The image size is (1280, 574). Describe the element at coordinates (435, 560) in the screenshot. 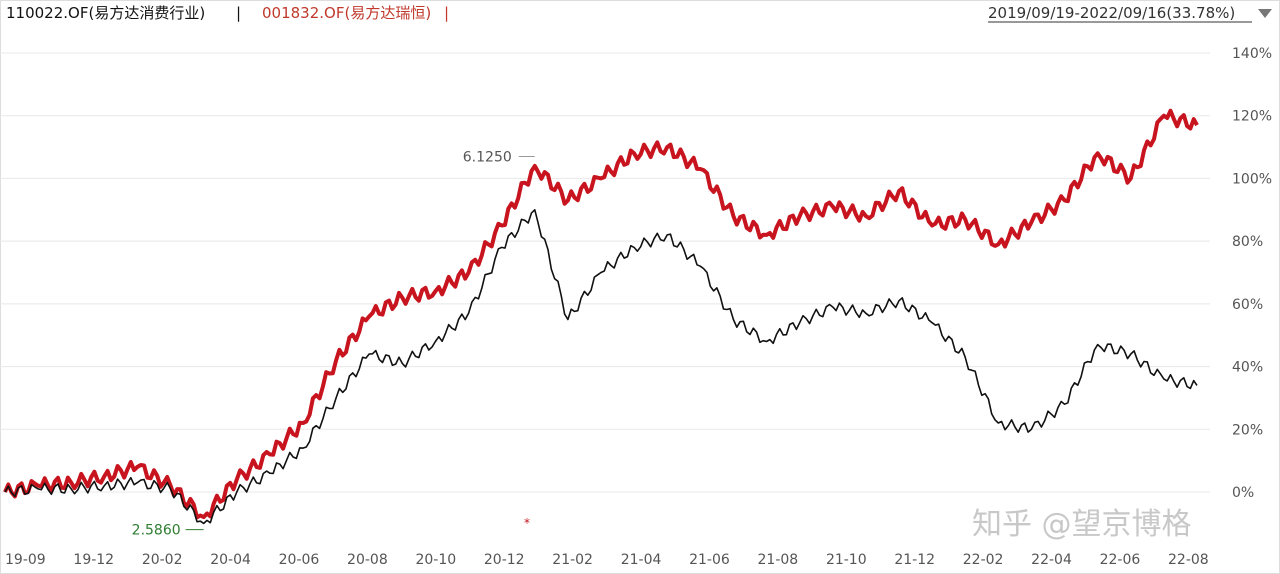

I see `x-tick-label: 20-10` at that location.